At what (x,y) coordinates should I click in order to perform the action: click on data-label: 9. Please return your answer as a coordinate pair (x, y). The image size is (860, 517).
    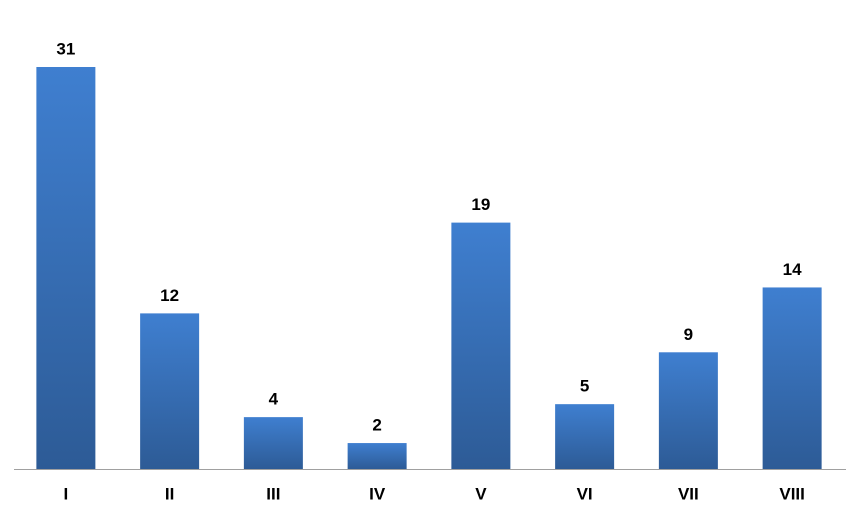
    Looking at the image, I should click on (688, 334).